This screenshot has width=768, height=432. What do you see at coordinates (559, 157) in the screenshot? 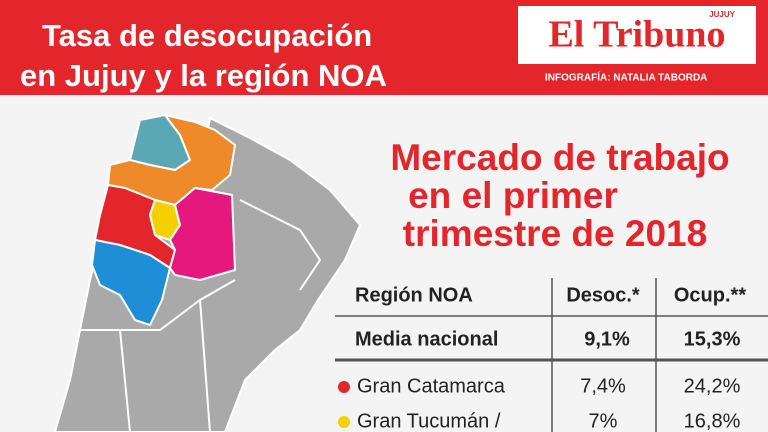
I see `subtitle-line: Mercado de trabajo` at bounding box center [559, 157].